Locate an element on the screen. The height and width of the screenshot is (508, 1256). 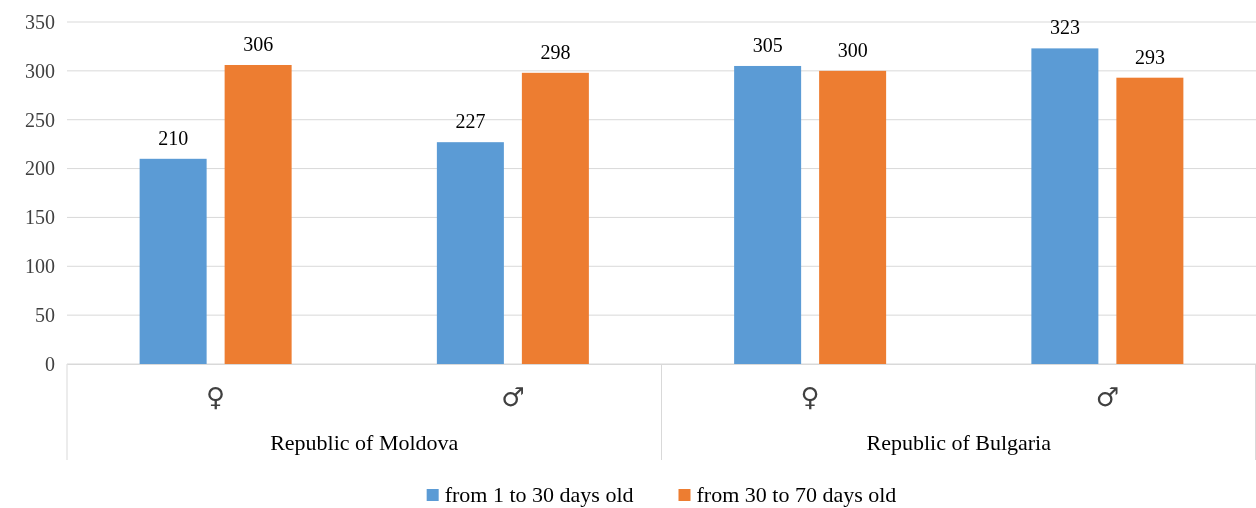
data-label: 210 is located at coordinates (173, 137).